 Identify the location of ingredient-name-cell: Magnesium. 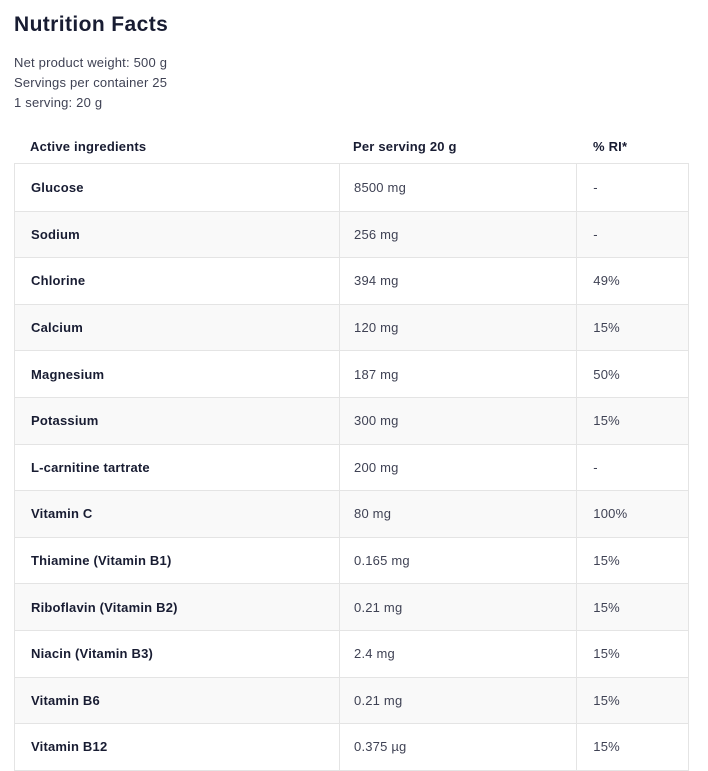
(68, 374).